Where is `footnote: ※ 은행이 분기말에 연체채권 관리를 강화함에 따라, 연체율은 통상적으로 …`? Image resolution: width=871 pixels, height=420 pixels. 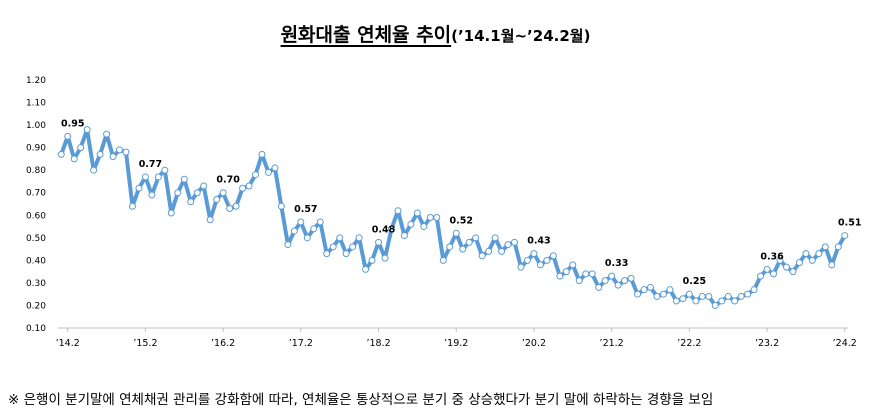 footnote: ※ 은행이 분기말에 연체채권 관리를 강화함에 따라, 연체율은 통상적으로 … is located at coordinates (361, 400).